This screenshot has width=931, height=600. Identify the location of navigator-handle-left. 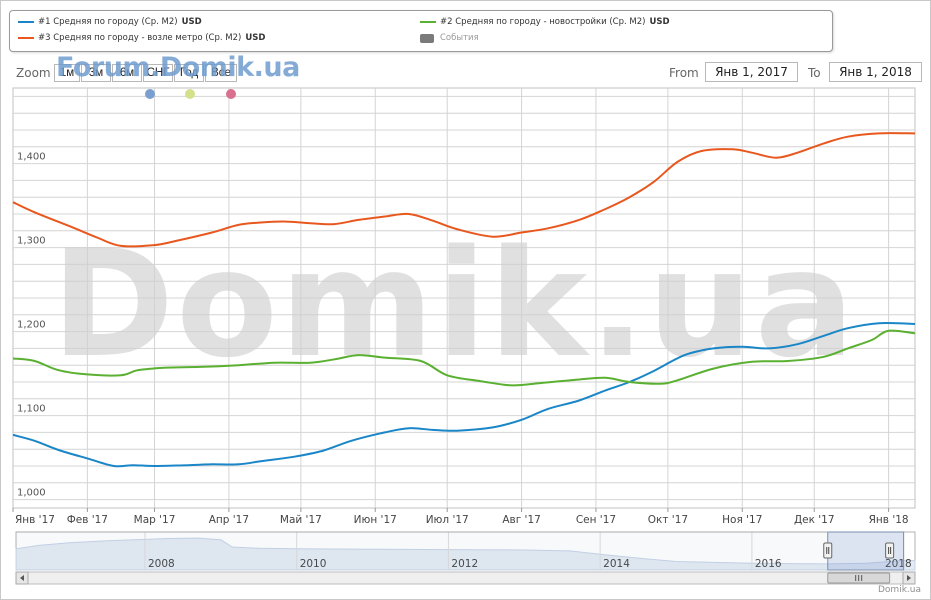
(828, 550).